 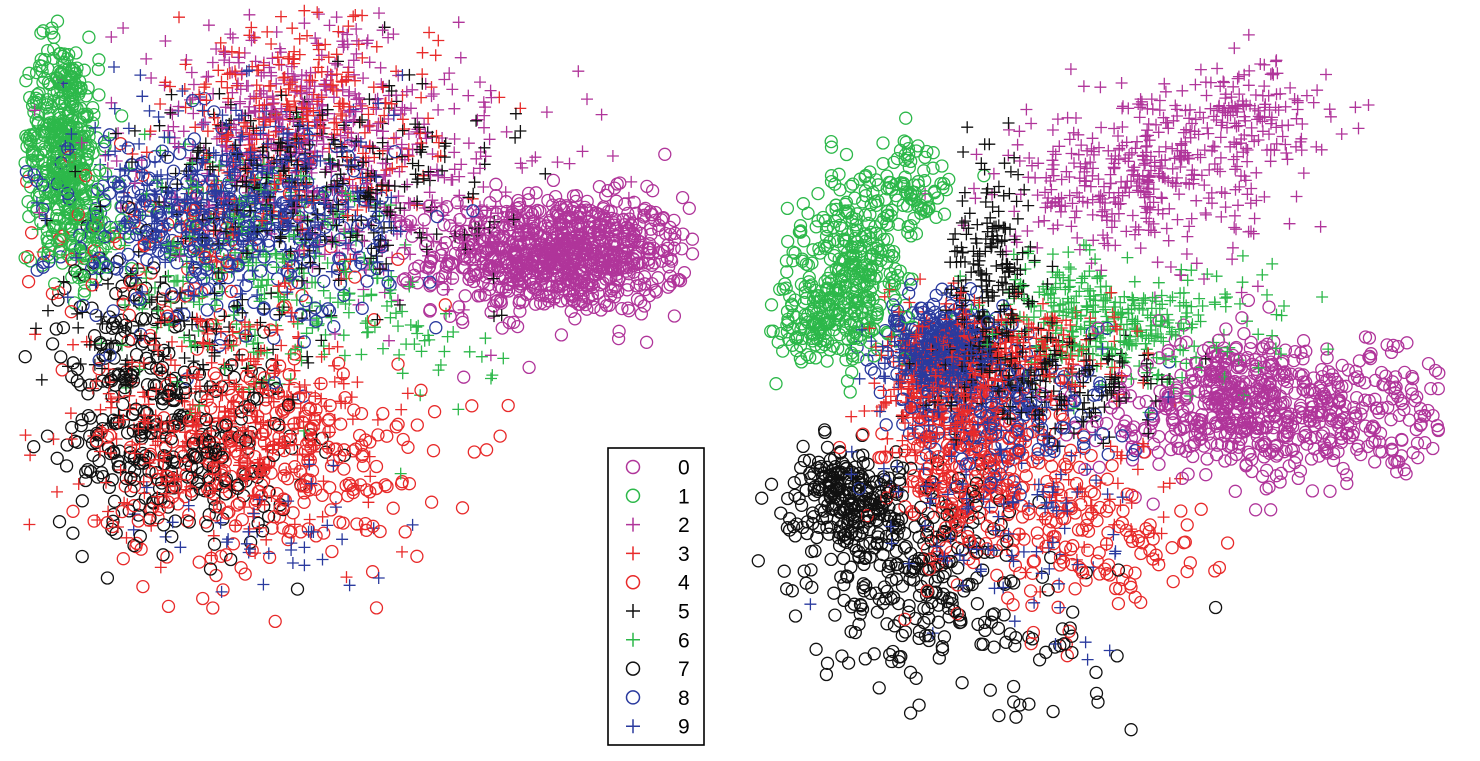 I want to click on data-point-4-1971, so click(x=203, y=598).